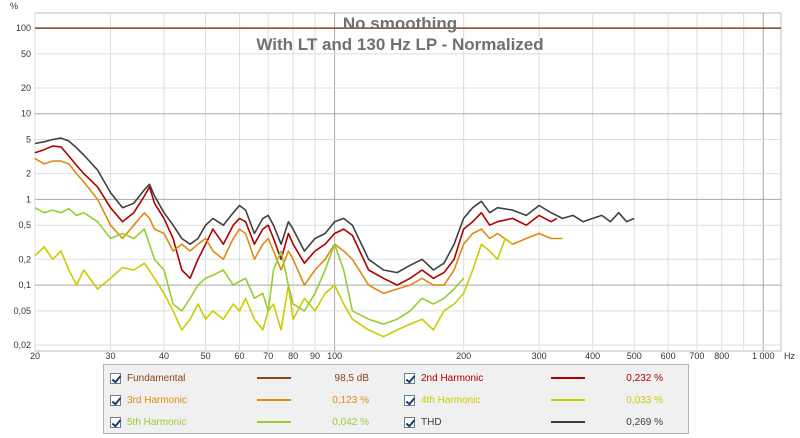 This screenshot has width=800, height=438. I want to click on chart-subtitle: With LT and 130 Hz LP - Normalized, so click(399, 44).